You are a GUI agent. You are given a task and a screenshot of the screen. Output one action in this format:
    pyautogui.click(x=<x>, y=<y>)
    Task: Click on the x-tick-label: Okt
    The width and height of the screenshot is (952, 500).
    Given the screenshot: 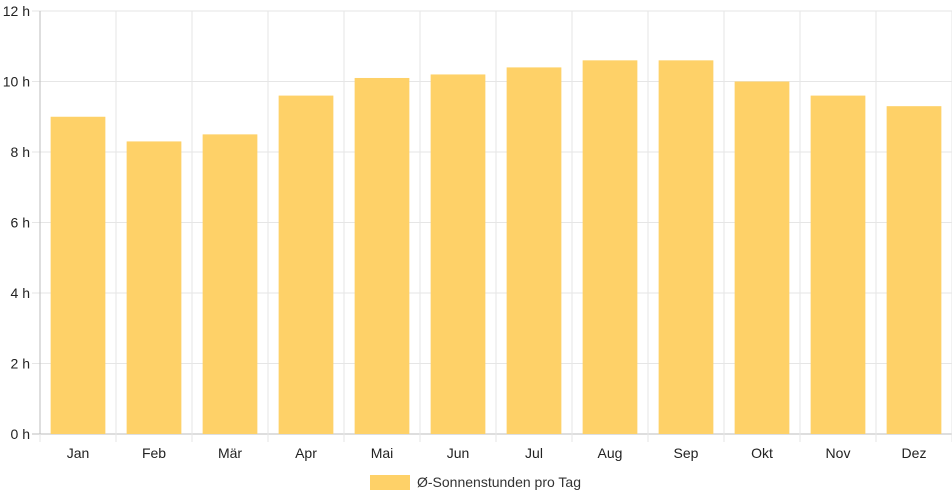 What is the action you would take?
    pyautogui.click(x=762, y=453)
    